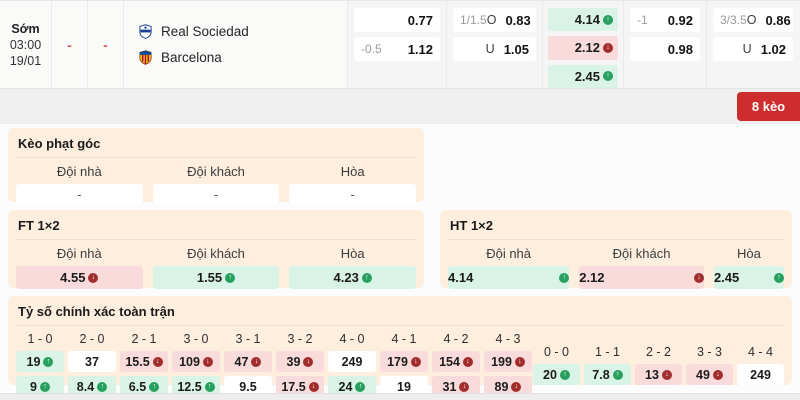 The height and width of the screenshot is (400, 800). I want to click on handicap-ft-row2: -0.5 1.12, so click(397, 49).